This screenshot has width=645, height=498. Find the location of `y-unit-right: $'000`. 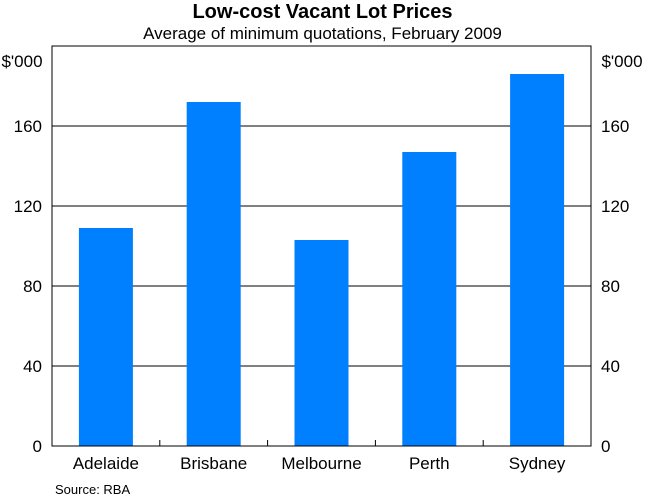

y-unit-right: $'000 is located at coordinates (621, 61).